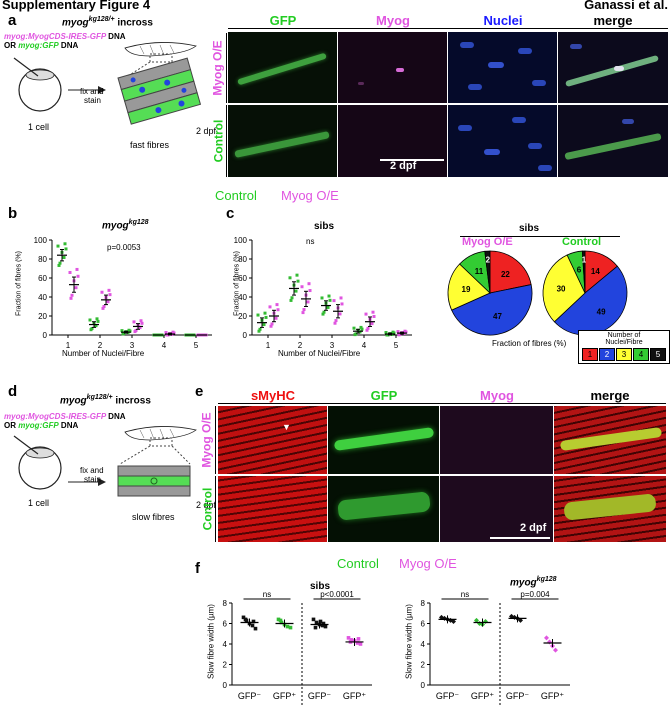 This screenshot has height=715, width=672. What do you see at coordinates (272, 440) in the screenshot?
I see `micrograph-e-smyhc-oe: ▼` at bounding box center [272, 440].